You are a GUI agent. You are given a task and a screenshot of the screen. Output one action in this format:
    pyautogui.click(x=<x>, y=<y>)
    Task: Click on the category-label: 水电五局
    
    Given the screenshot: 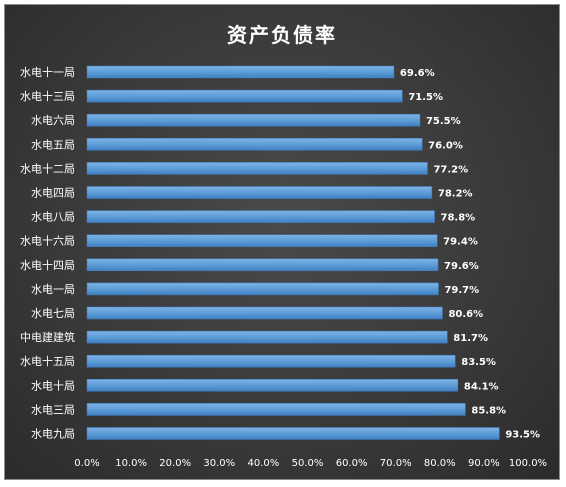 What is the action you would take?
    pyautogui.click(x=53, y=144)
    